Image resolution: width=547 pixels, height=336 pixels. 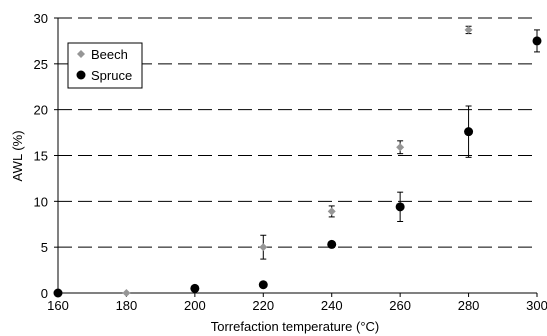 What do you see at coordinates (81, 75) in the screenshot?
I see `legend-spruce-marker` at bounding box center [81, 75].